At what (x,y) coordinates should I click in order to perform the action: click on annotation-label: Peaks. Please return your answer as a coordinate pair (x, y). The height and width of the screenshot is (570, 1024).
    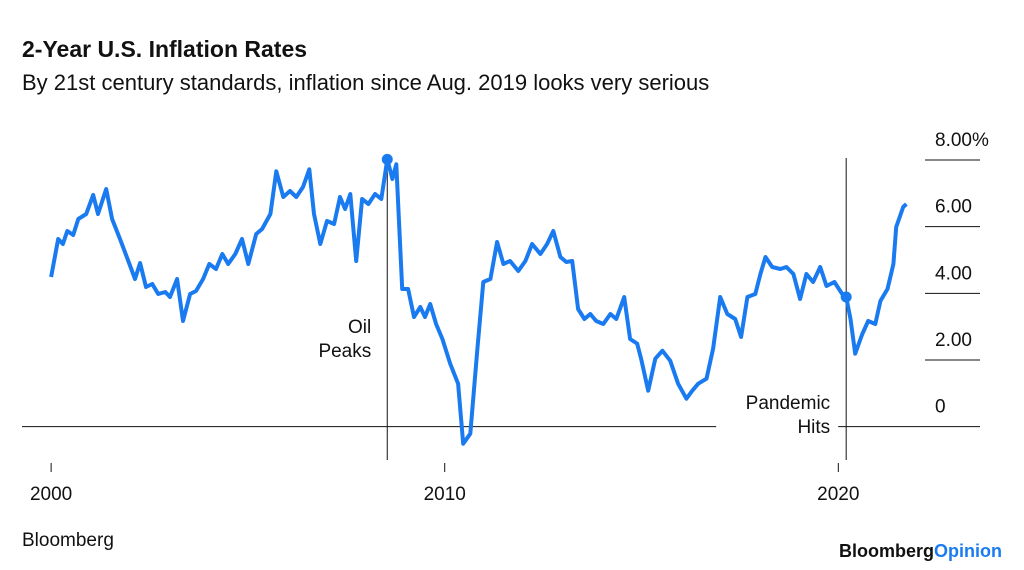
    Looking at the image, I should click on (344, 351).